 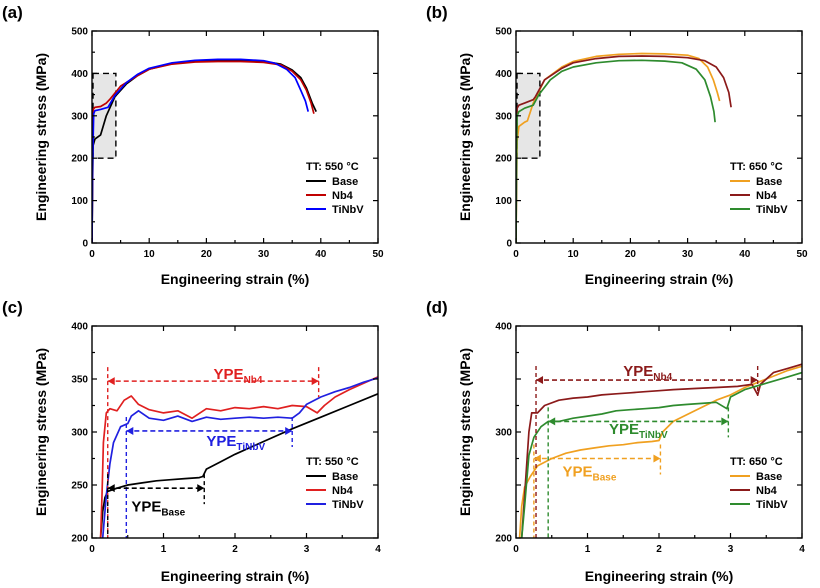 I want to click on panel-label: (a), so click(x=12, y=12).